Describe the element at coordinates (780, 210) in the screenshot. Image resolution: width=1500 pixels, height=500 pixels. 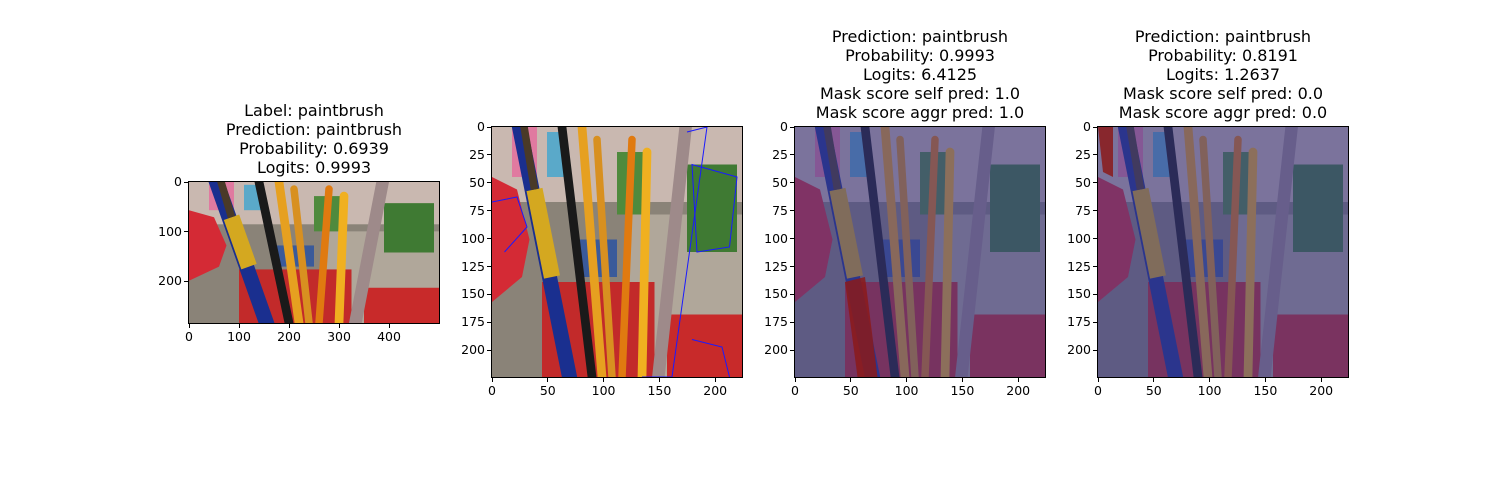
I see `y-tick-label: 75` at that location.